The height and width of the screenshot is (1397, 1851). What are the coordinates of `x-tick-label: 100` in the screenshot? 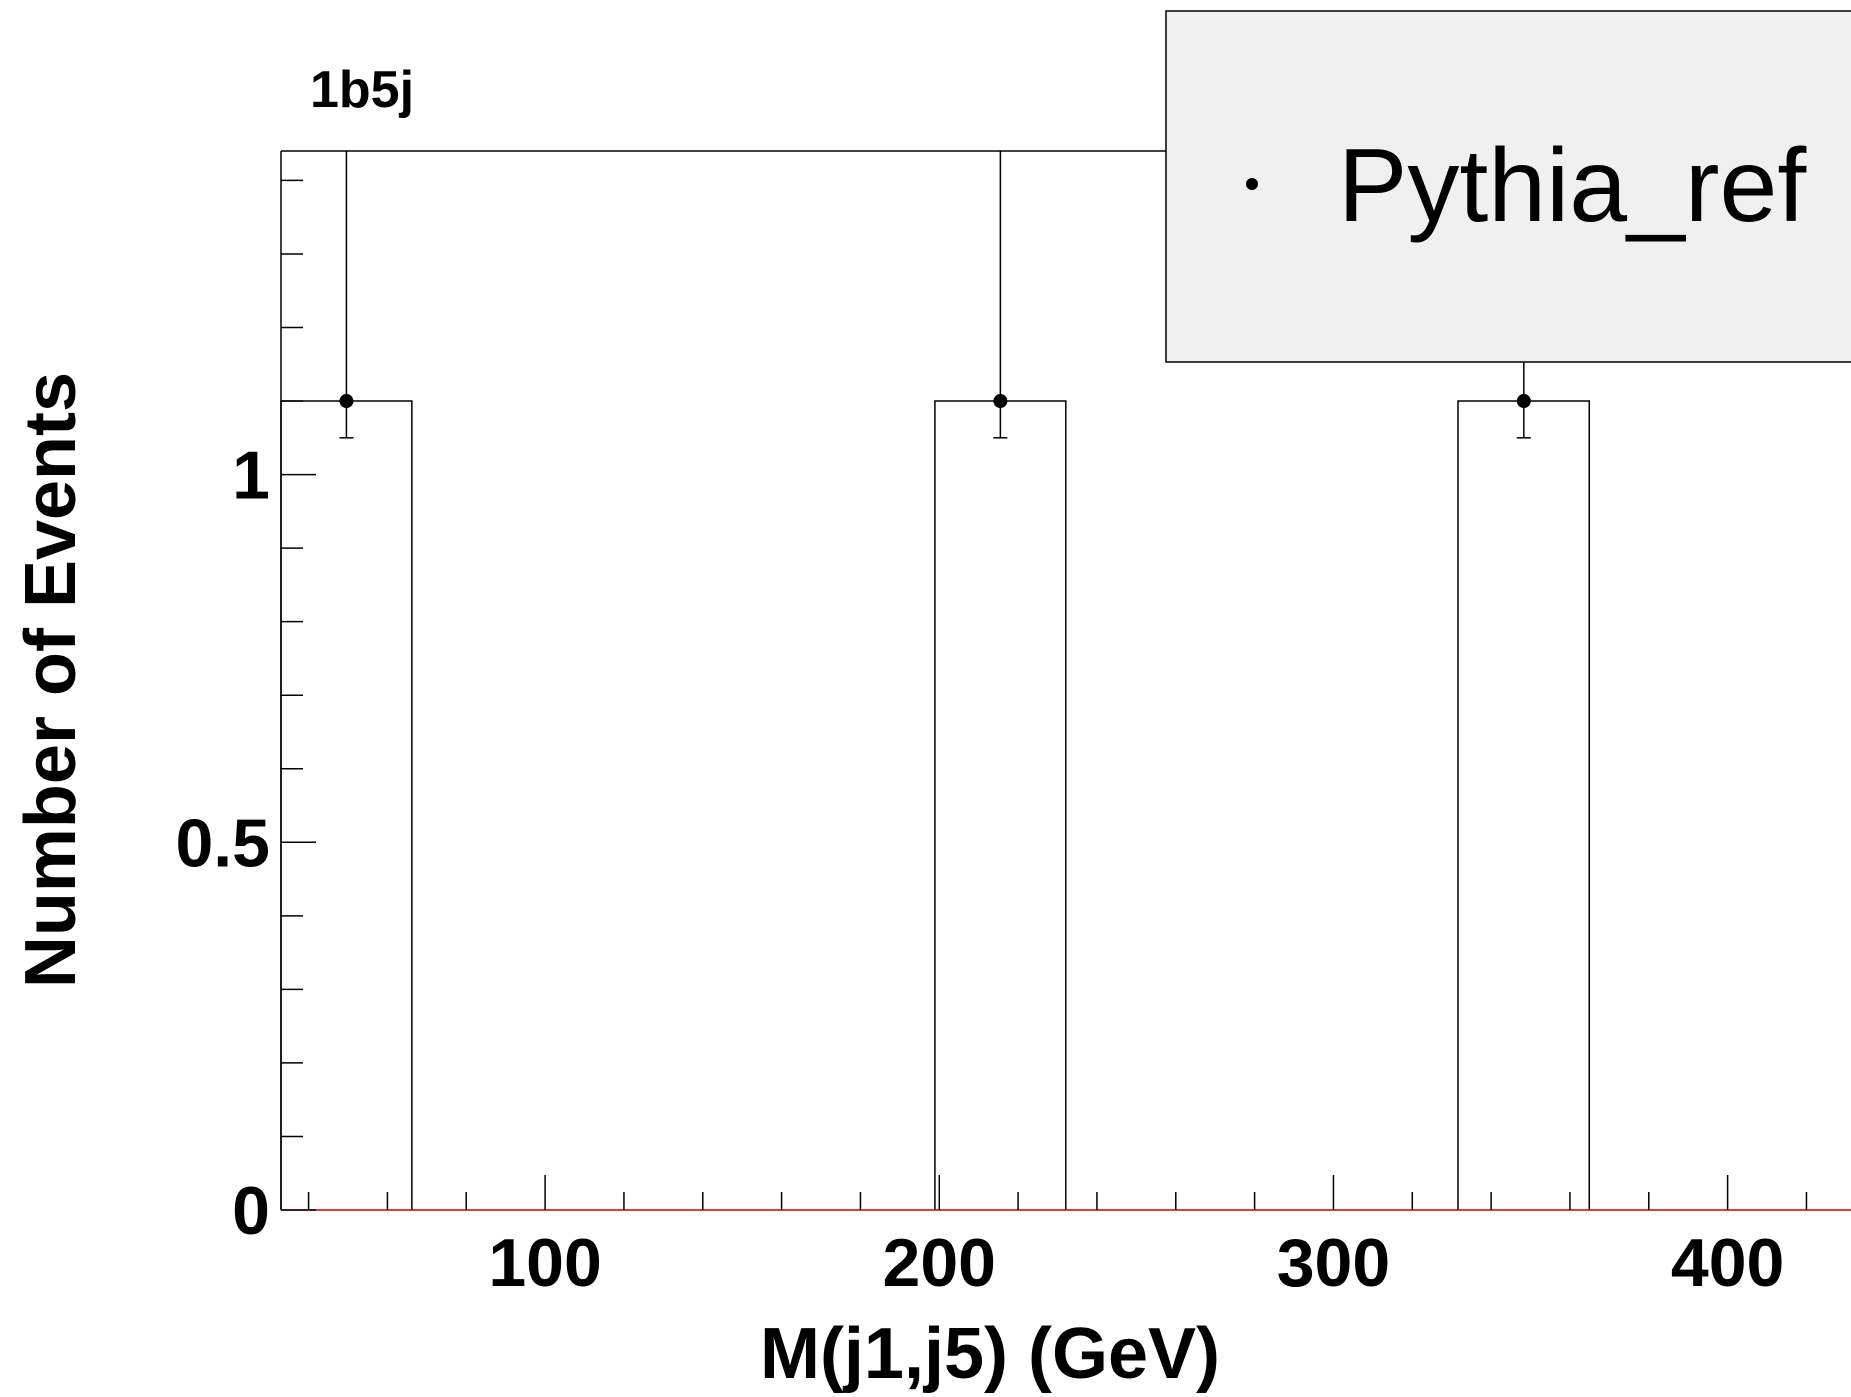 It's located at (544, 1263).